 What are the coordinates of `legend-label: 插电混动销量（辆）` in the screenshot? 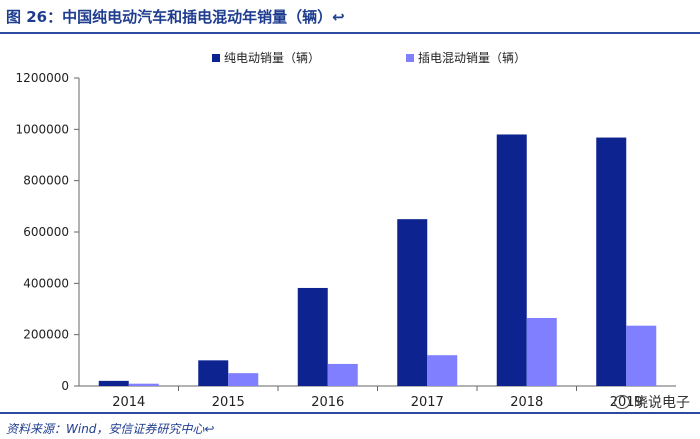 It's located at (472, 58).